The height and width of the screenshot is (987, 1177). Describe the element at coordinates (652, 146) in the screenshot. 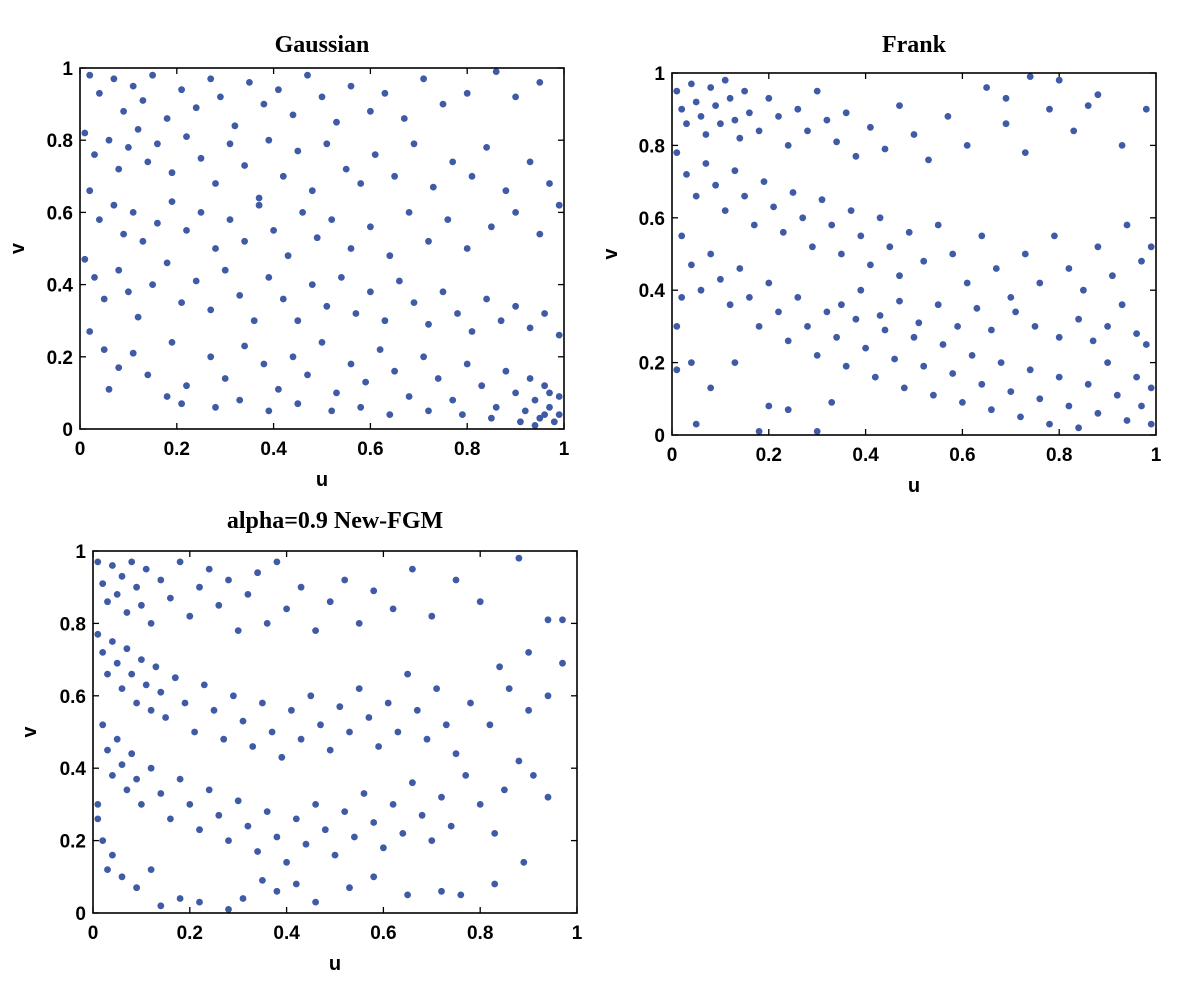

I see `y-tick-label: 0.8` at that location.